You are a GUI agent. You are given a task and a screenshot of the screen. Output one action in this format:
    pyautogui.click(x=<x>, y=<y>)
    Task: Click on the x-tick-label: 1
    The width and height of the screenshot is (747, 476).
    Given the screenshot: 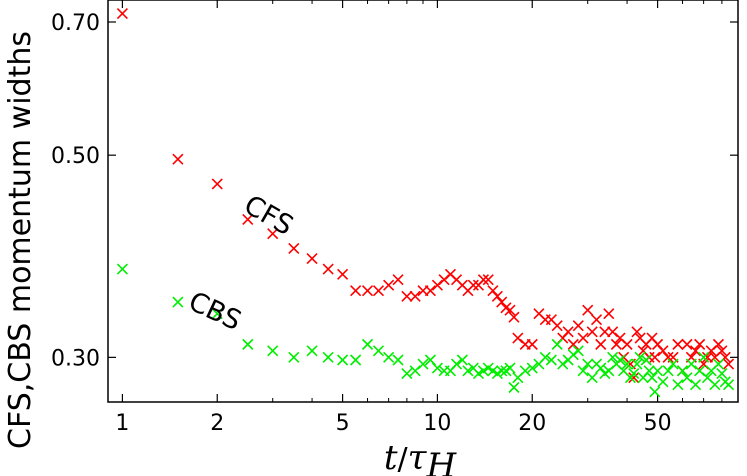 What is the action you would take?
    pyautogui.click(x=122, y=423)
    